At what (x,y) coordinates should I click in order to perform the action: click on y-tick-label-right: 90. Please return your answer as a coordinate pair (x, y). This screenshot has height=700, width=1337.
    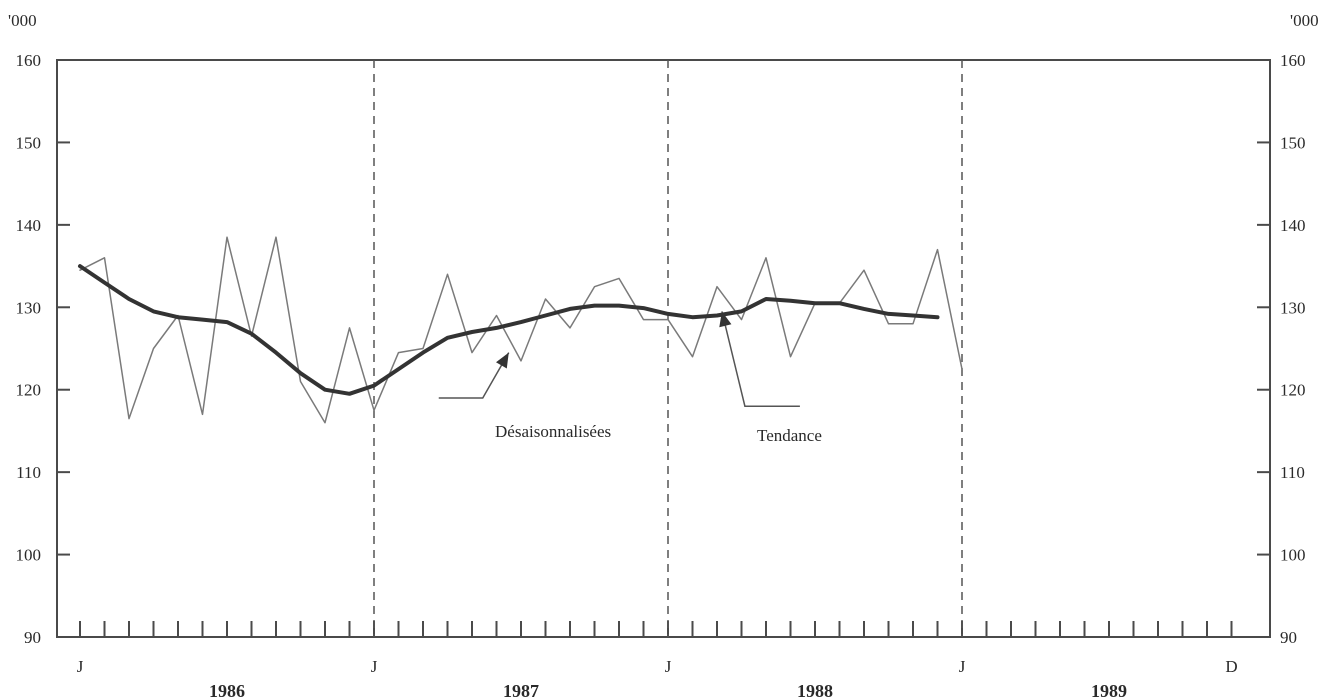
    Looking at the image, I should click on (1288, 637).